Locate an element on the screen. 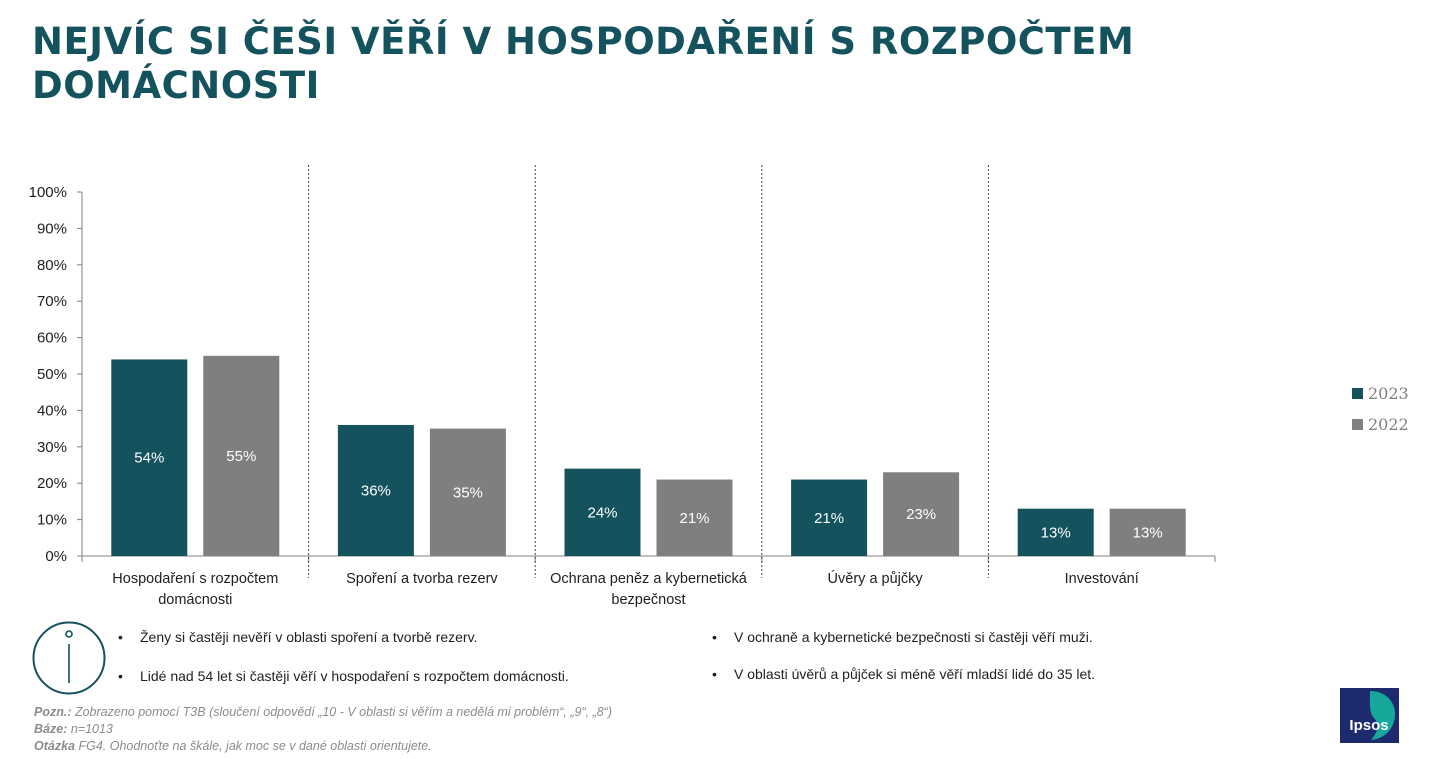 The height and width of the screenshot is (759, 1440). category-label: Ochrana peněz a kybernetická is located at coordinates (649, 579).